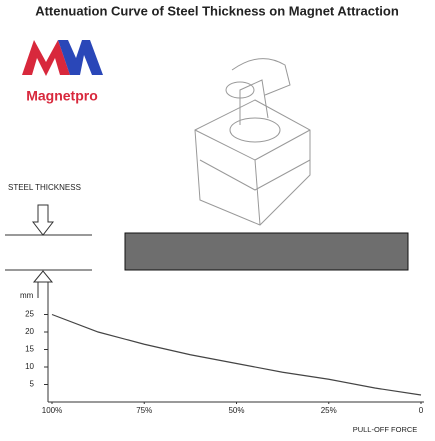 The height and width of the screenshot is (441, 435). Describe the element at coordinates (32, 384) in the screenshot. I see `y-tick-label: 5` at that location.